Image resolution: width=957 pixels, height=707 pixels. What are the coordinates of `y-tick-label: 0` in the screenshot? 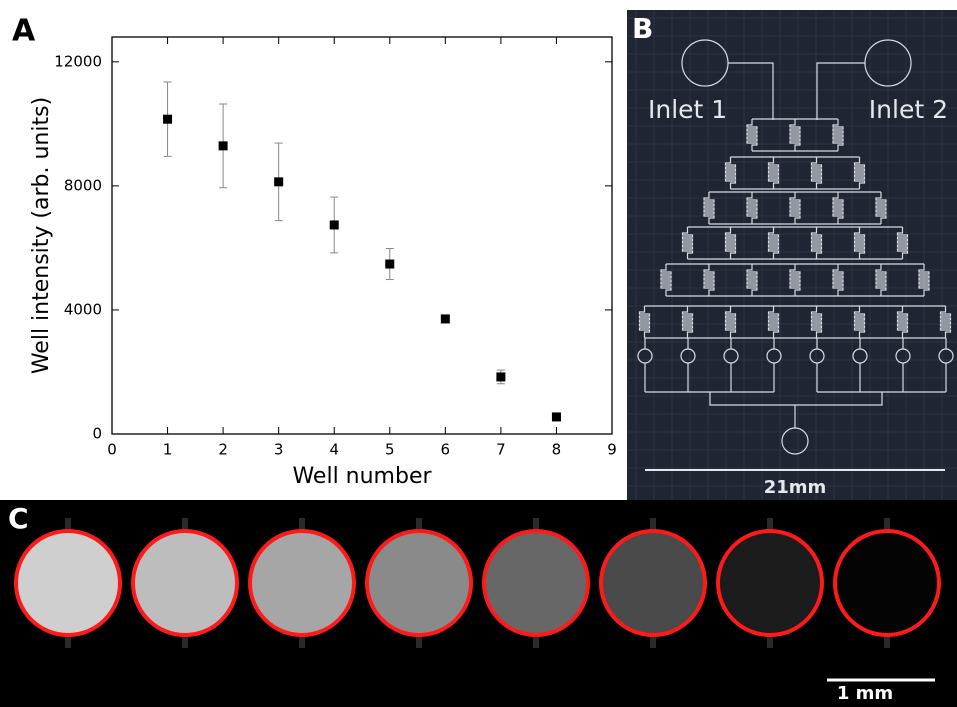 It's located at (97, 434).